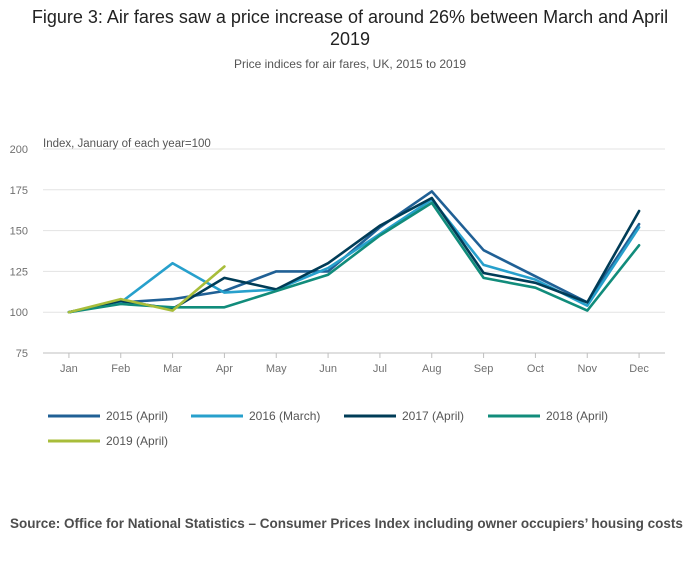 This screenshot has width=700, height=574. I want to click on x-tick-label: Sep, so click(484, 369).